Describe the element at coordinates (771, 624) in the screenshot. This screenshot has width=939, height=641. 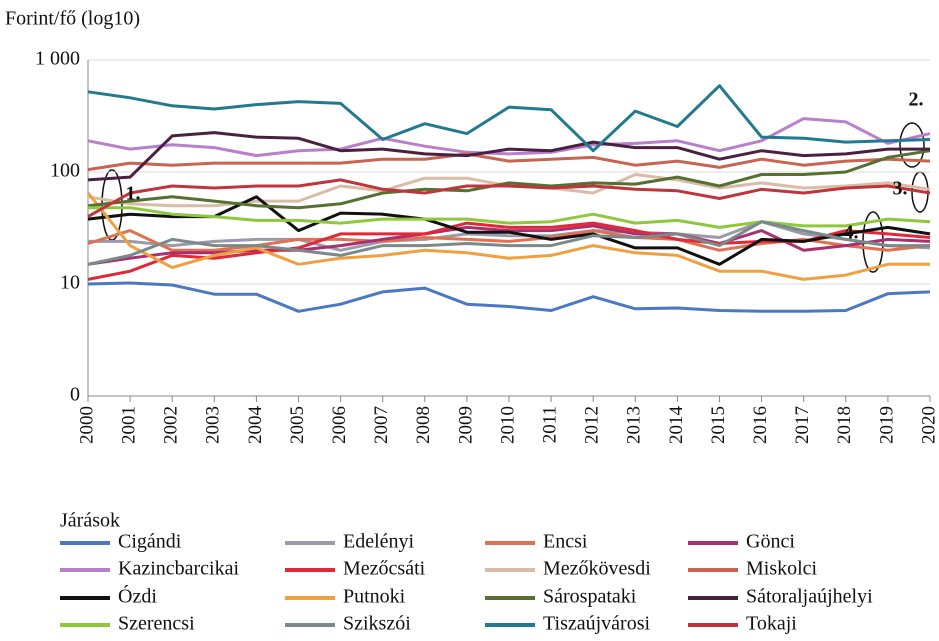
I see `legend-label: Tokaji` at that location.